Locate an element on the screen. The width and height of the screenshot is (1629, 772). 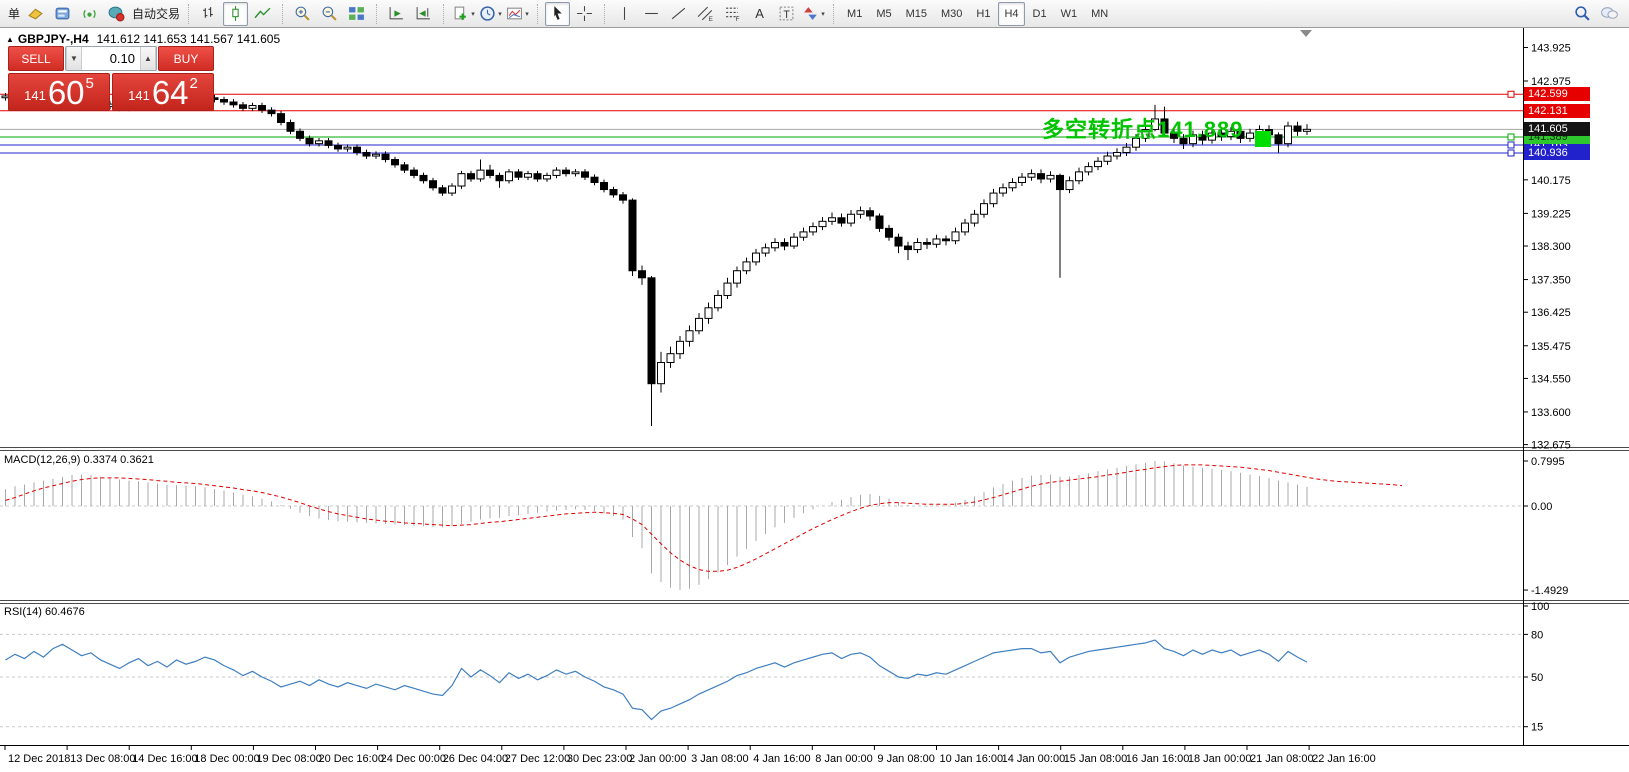
text-label-tool-icon: T is located at coordinates (786, 14).